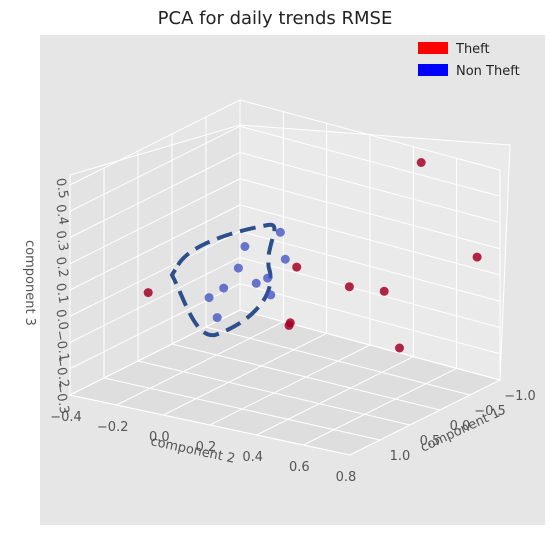  I want to click on z-tick-3: 0.2, so click(61, 267).